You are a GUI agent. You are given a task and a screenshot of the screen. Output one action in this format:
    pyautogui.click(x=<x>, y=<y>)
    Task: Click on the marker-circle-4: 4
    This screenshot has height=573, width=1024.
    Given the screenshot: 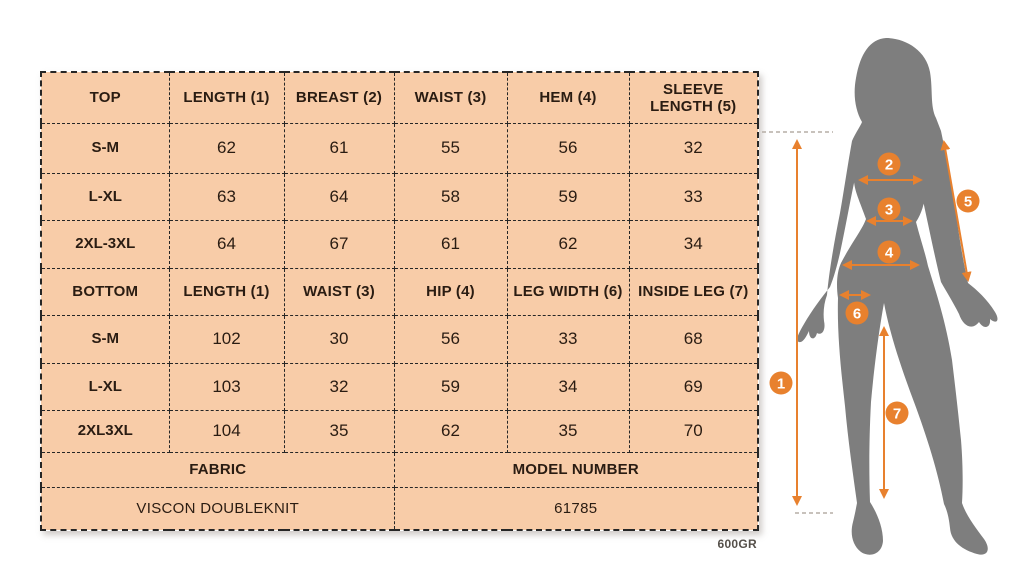 What is the action you would take?
    pyautogui.click(x=889, y=252)
    